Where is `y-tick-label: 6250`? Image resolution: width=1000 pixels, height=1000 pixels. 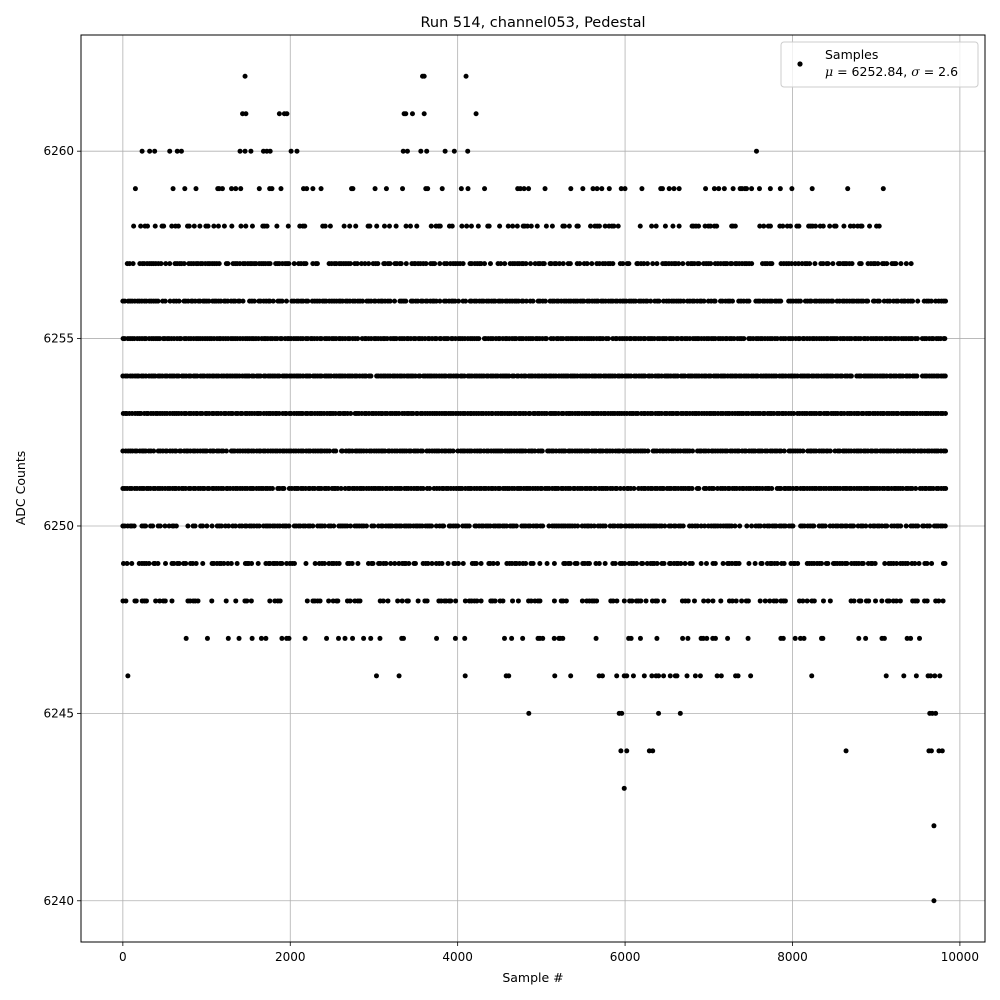 y-tick-label: 6250 is located at coordinates (58, 526).